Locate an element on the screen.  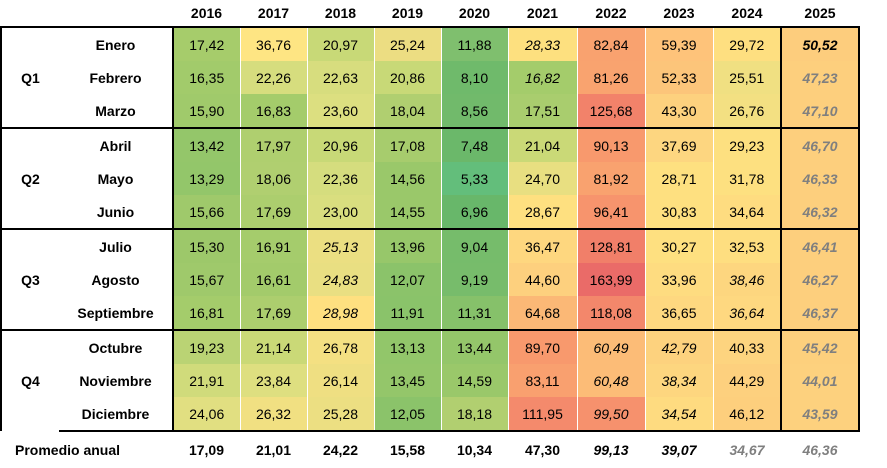
year-header: 2023 is located at coordinates (679, 13).